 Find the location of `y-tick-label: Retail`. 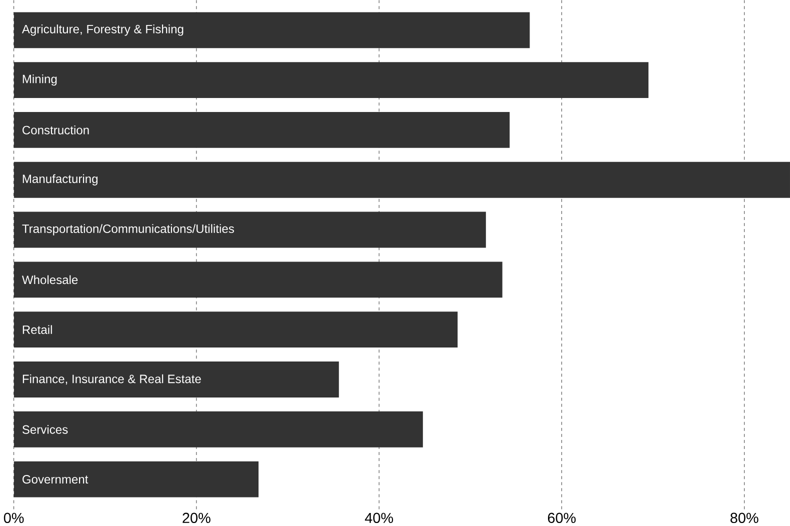

y-tick-label: Retail is located at coordinates (37, 329).